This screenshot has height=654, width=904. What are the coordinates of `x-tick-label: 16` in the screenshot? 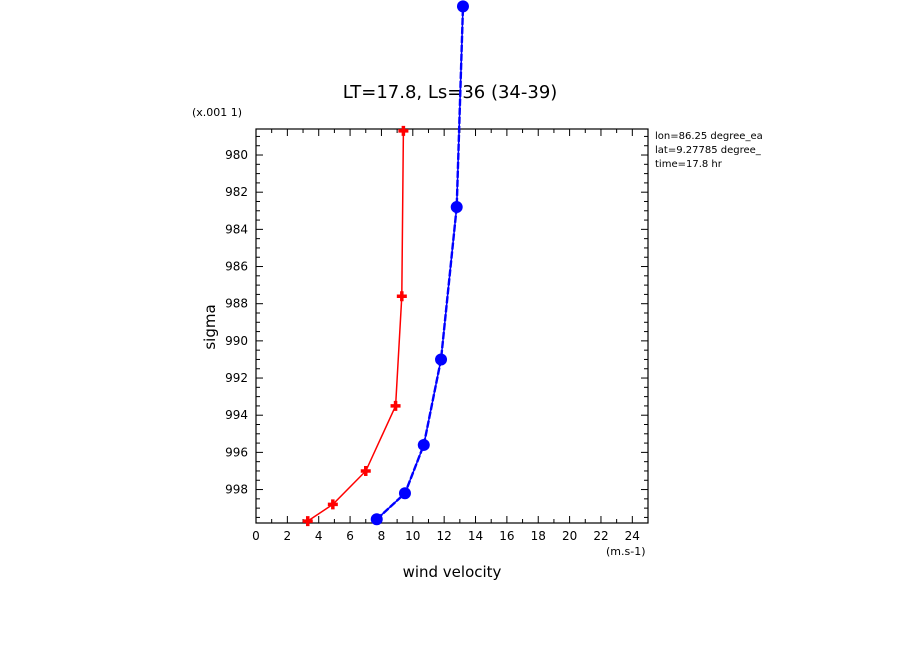 It's located at (506, 536).